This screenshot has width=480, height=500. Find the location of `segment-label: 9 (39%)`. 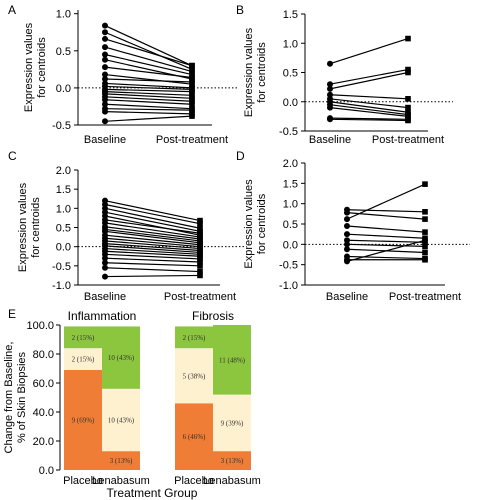

segment-label: 9 (39%) is located at coordinates (232, 423).